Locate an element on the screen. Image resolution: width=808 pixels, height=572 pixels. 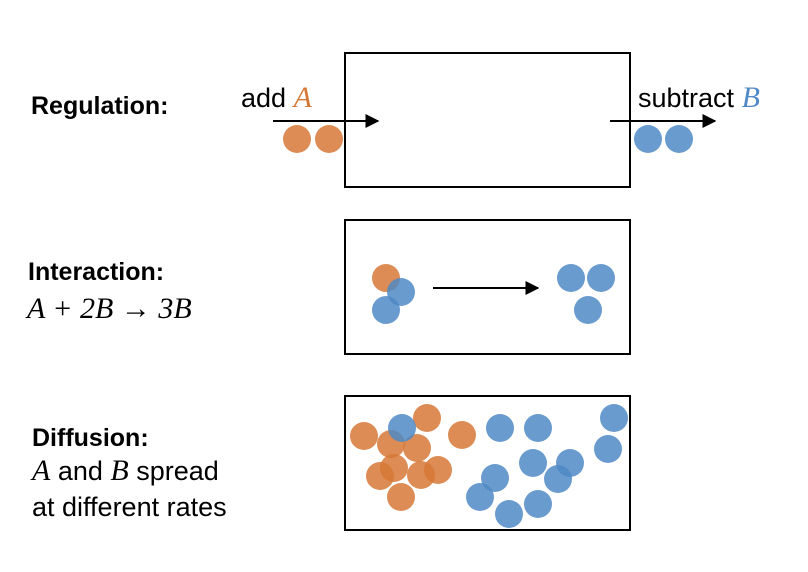
diffusion-box is located at coordinates (487, 463).